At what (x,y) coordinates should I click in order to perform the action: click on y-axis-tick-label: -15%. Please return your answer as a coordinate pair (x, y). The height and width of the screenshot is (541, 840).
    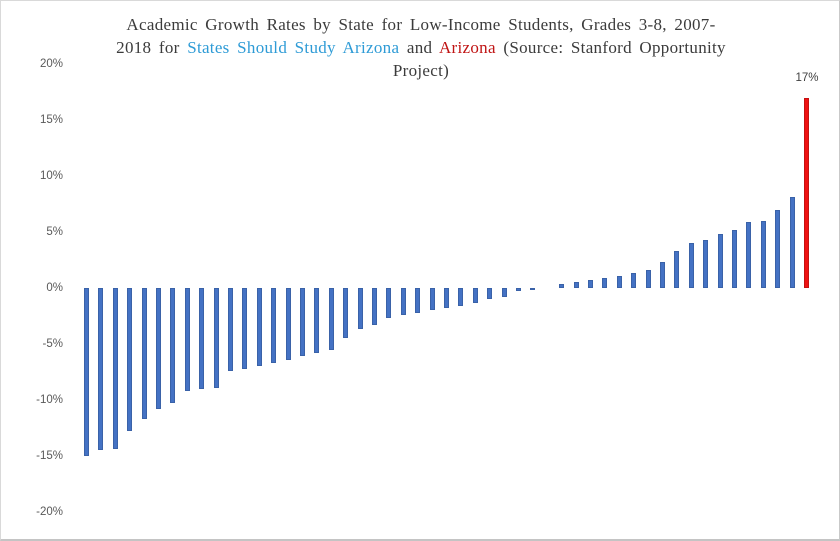
    Looking at the image, I should click on (49, 456).